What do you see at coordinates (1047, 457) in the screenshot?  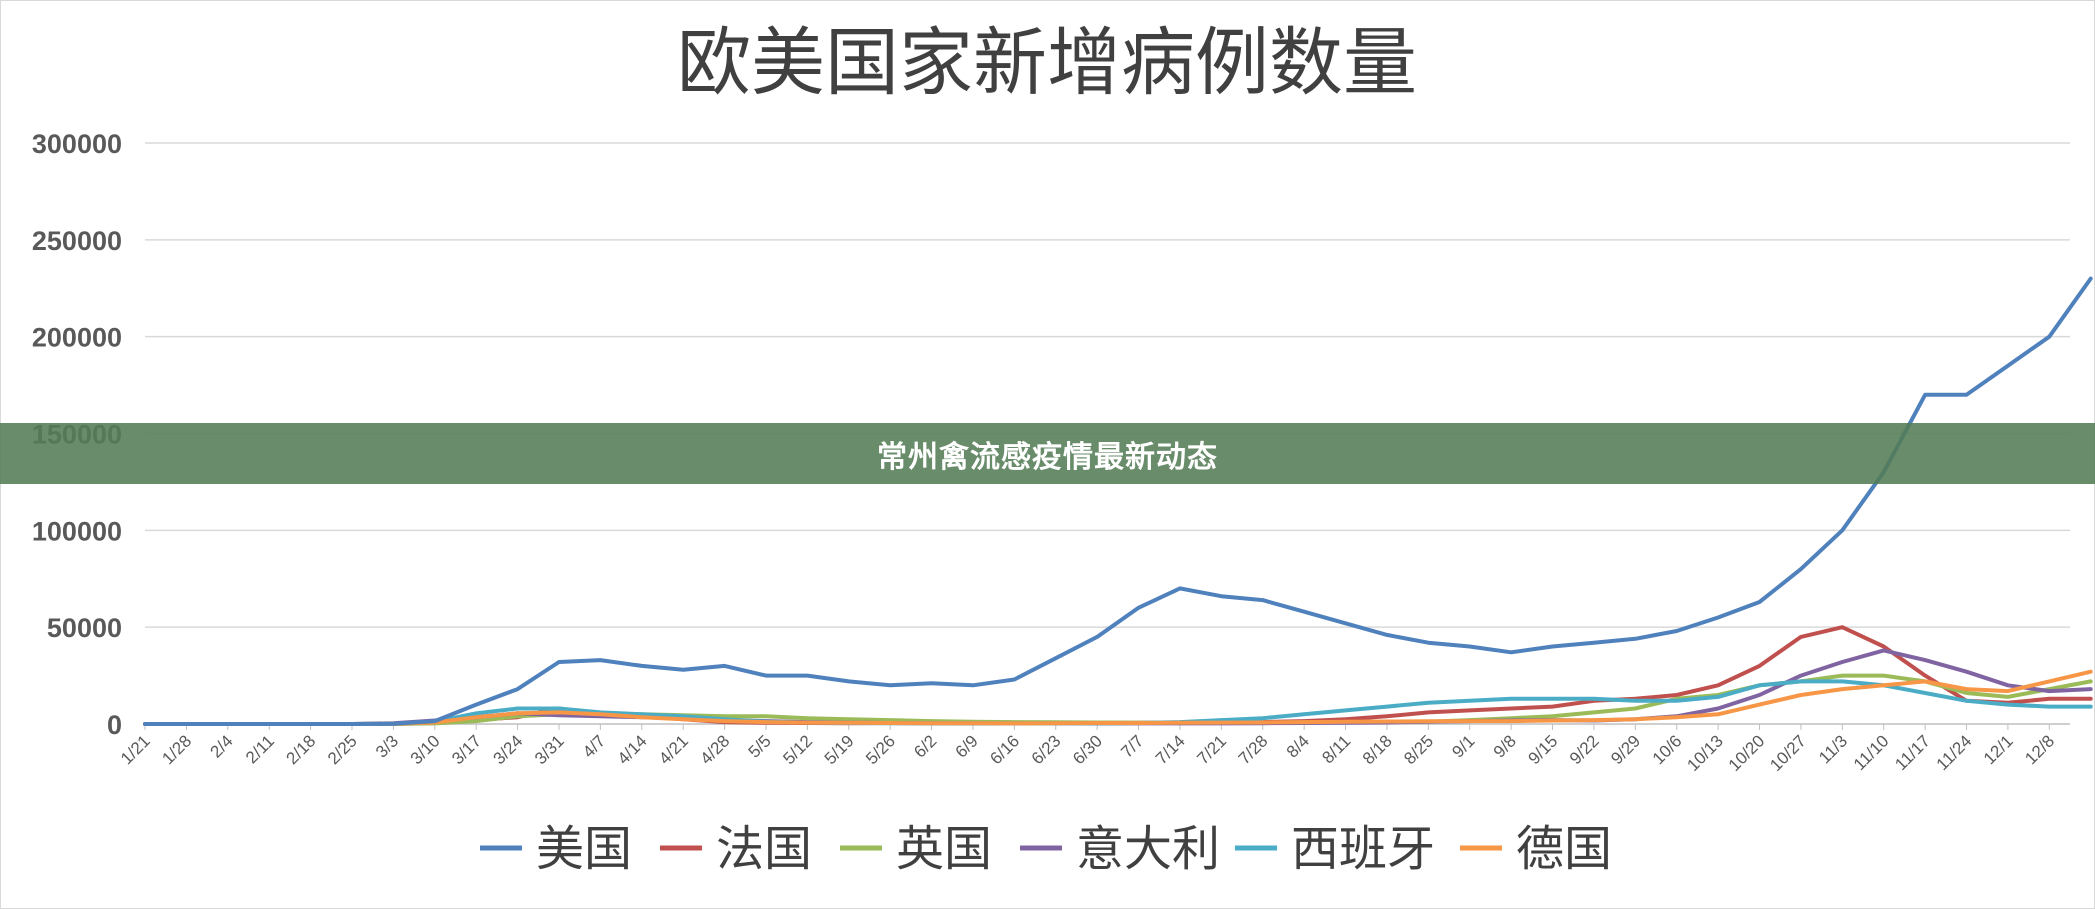 I see `banner-text: 常州禽流感疫情最新动态` at bounding box center [1047, 457].